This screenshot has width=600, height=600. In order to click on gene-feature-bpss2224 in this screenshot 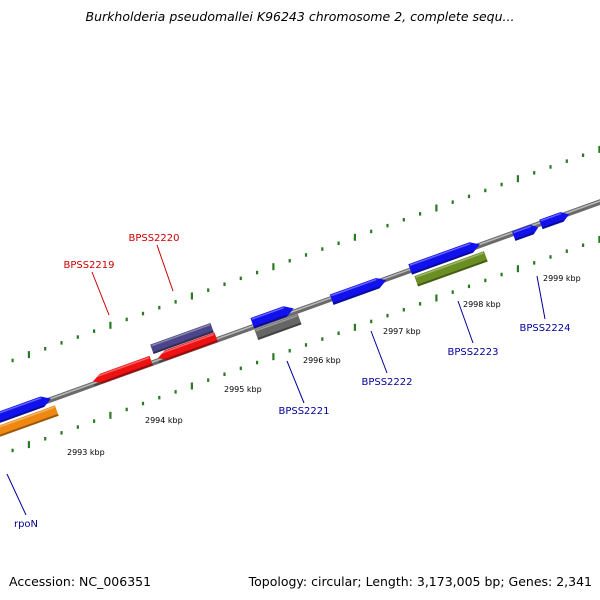, I will do `click(555, 220)`.